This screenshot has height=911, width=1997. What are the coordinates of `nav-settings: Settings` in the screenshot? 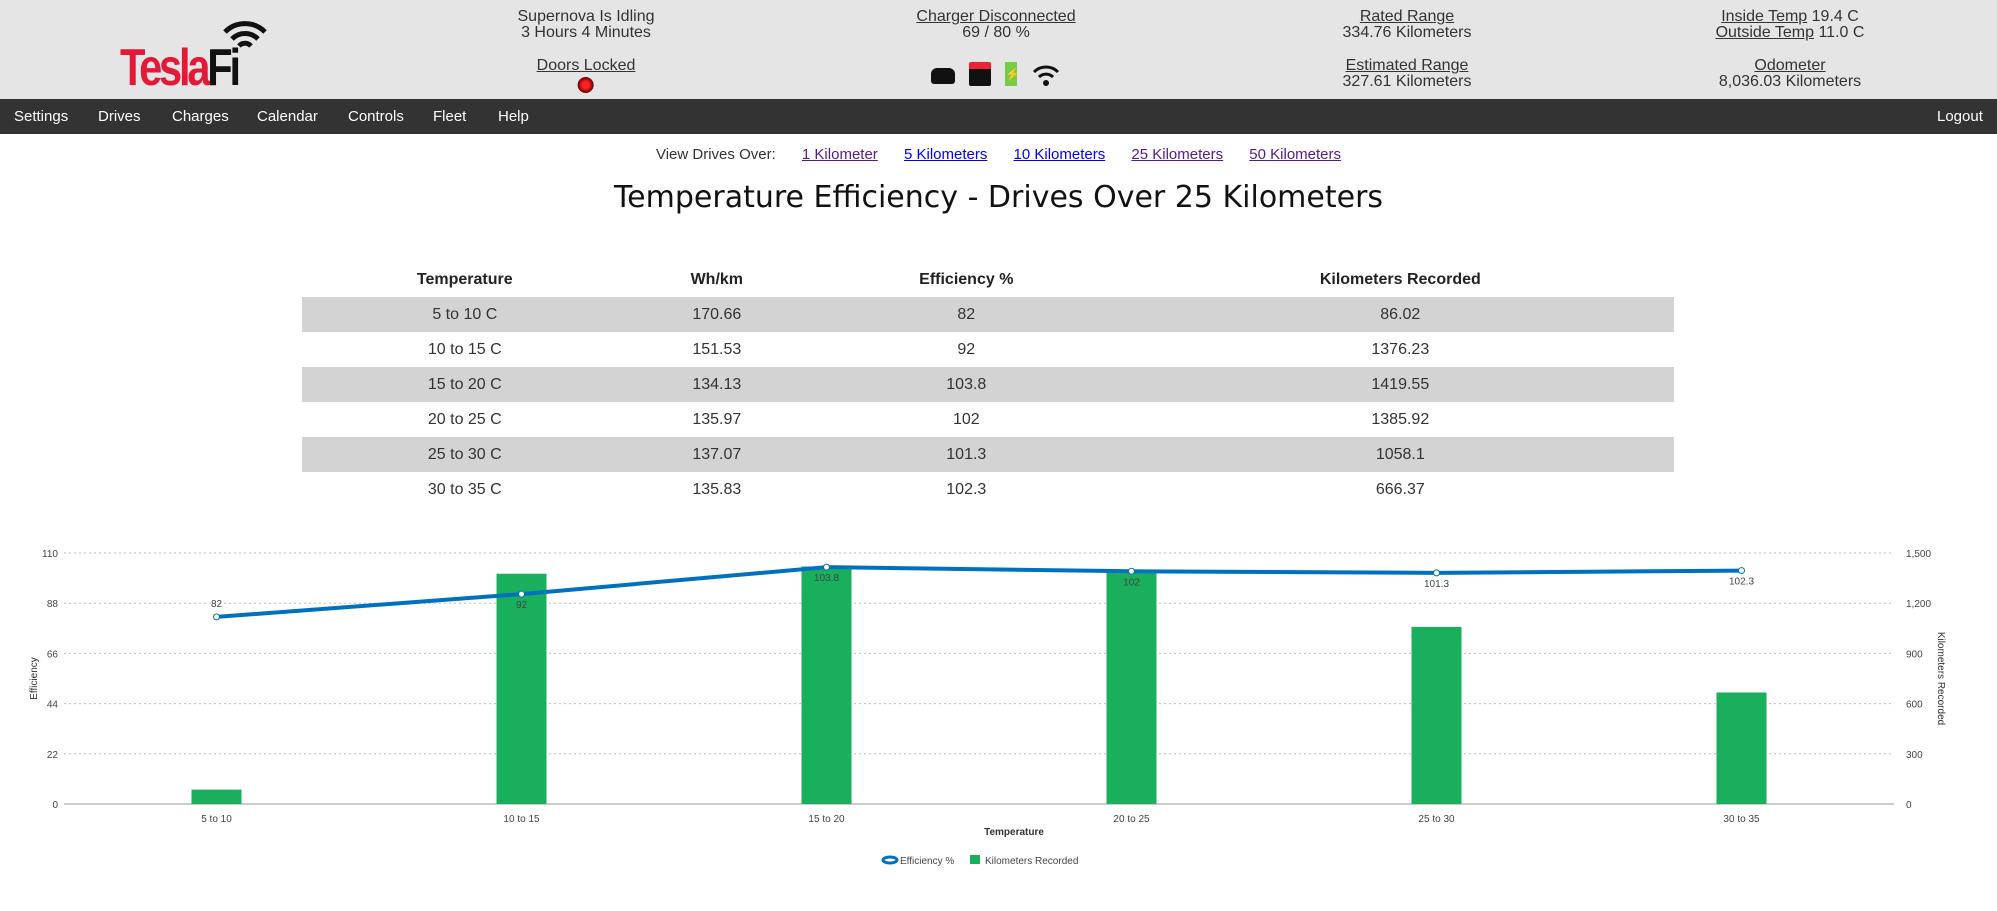 It's located at (41, 116).